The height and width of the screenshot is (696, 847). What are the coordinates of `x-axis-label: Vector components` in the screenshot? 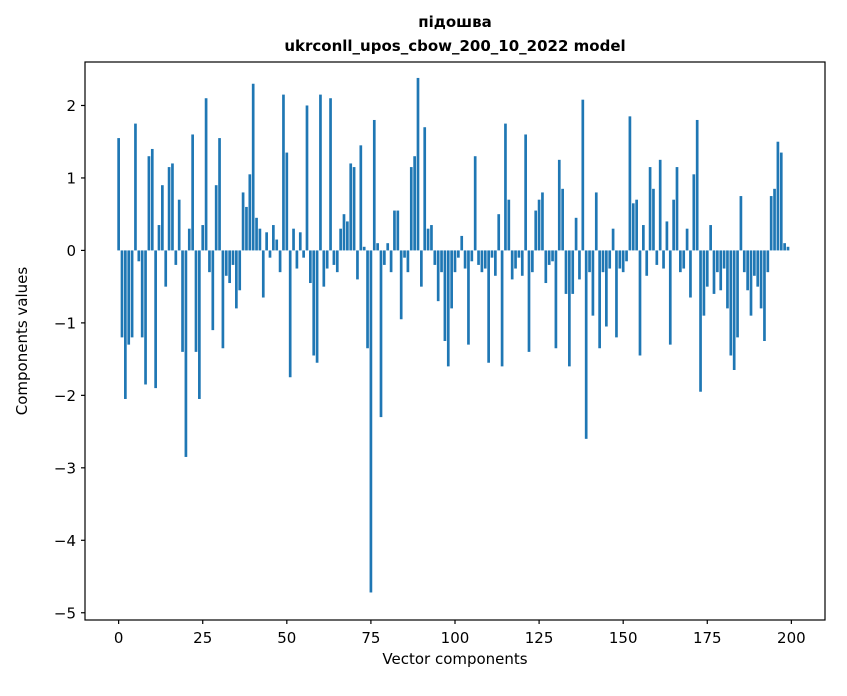 It's located at (455, 659).